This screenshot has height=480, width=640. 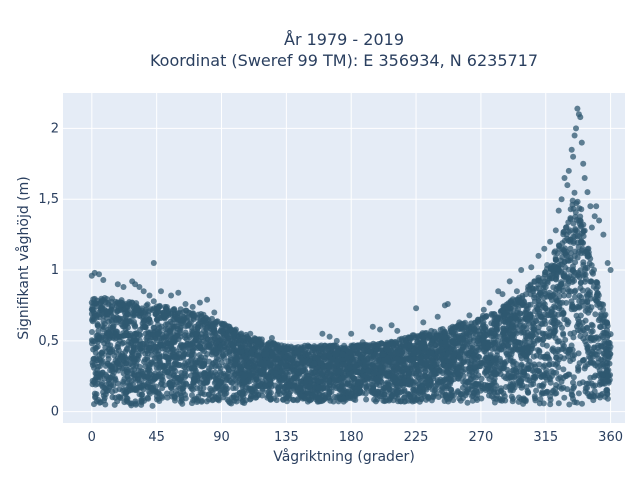 I want to click on chart-title-line1: År 1979 - 2019, so click(x=344, y=39).